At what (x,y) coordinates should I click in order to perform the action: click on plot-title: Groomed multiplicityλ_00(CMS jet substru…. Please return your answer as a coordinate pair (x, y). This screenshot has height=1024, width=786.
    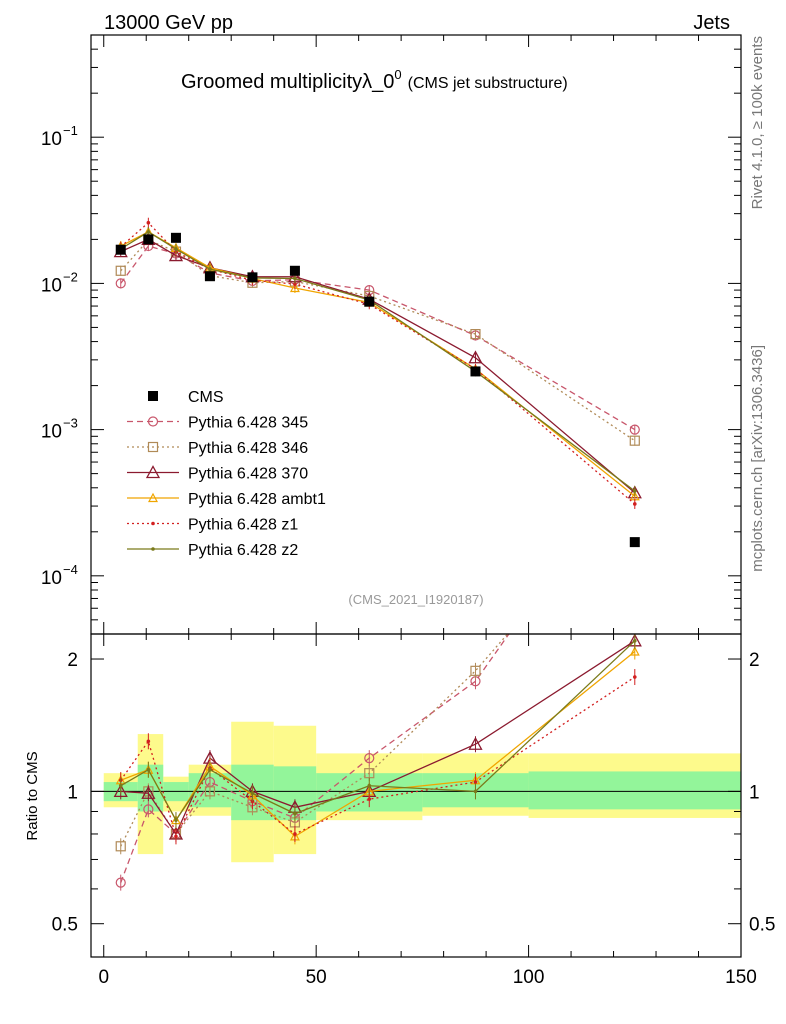
    Looking at the image, I should click on (374, 80).